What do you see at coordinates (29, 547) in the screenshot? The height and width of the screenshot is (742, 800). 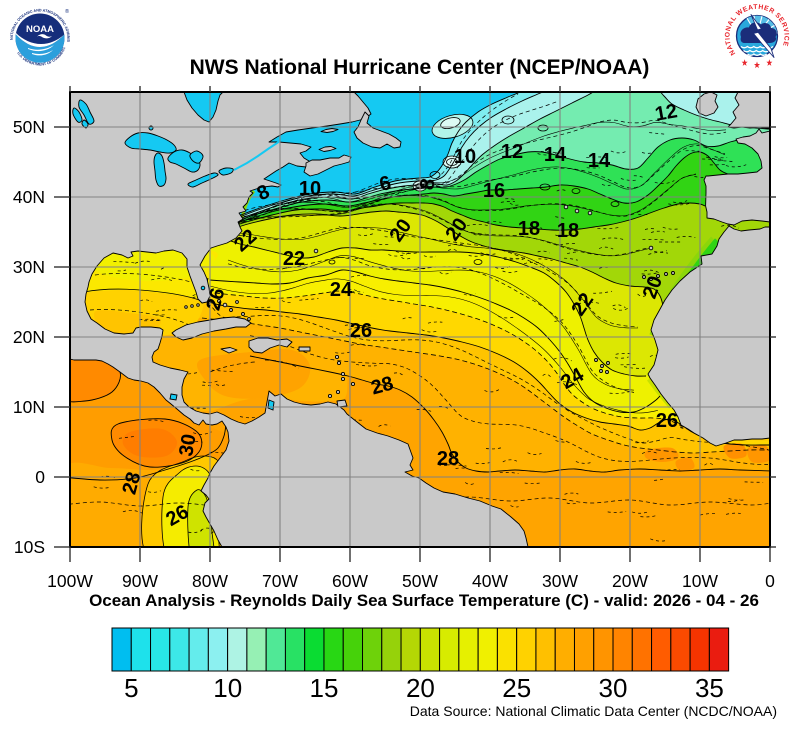 I see `svg-text: 10S` at bounding box center [29, 547].